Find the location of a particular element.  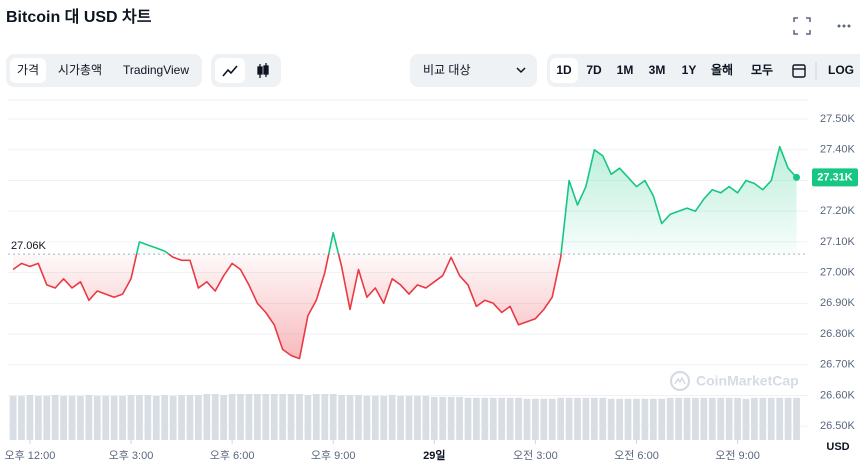

y-tick-label: 27.00K is located at coordinates (838, 273).